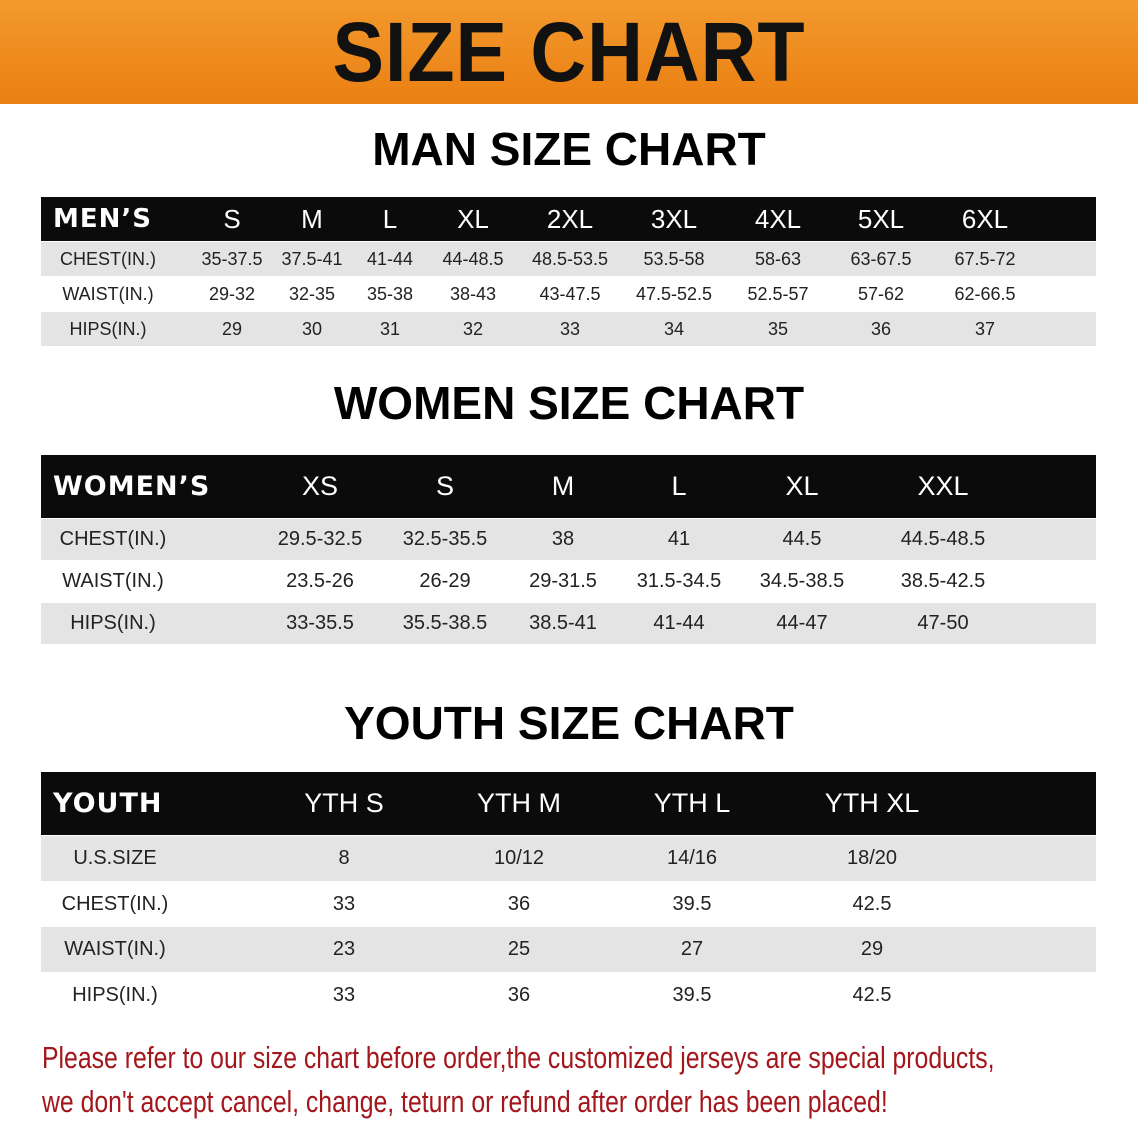 The image size is (1138, 1132). What do you see at coordinates (568, 803) in the screenshot?
I see `youth-header-row: YOUTH YTH S YTH M YTH L YTH XL` at bounding box center [568, 803].